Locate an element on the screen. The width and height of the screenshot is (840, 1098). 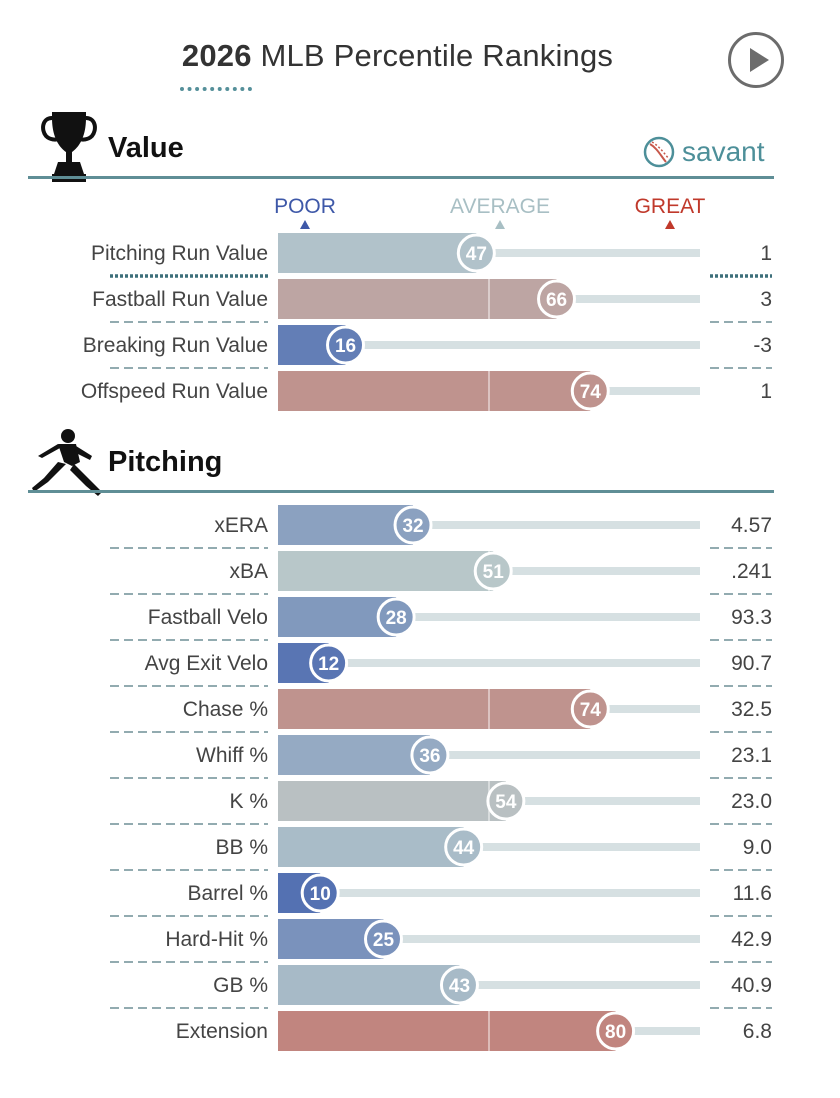
title-text: MLB Percentile Rankings is located at coordinates (437, 55).